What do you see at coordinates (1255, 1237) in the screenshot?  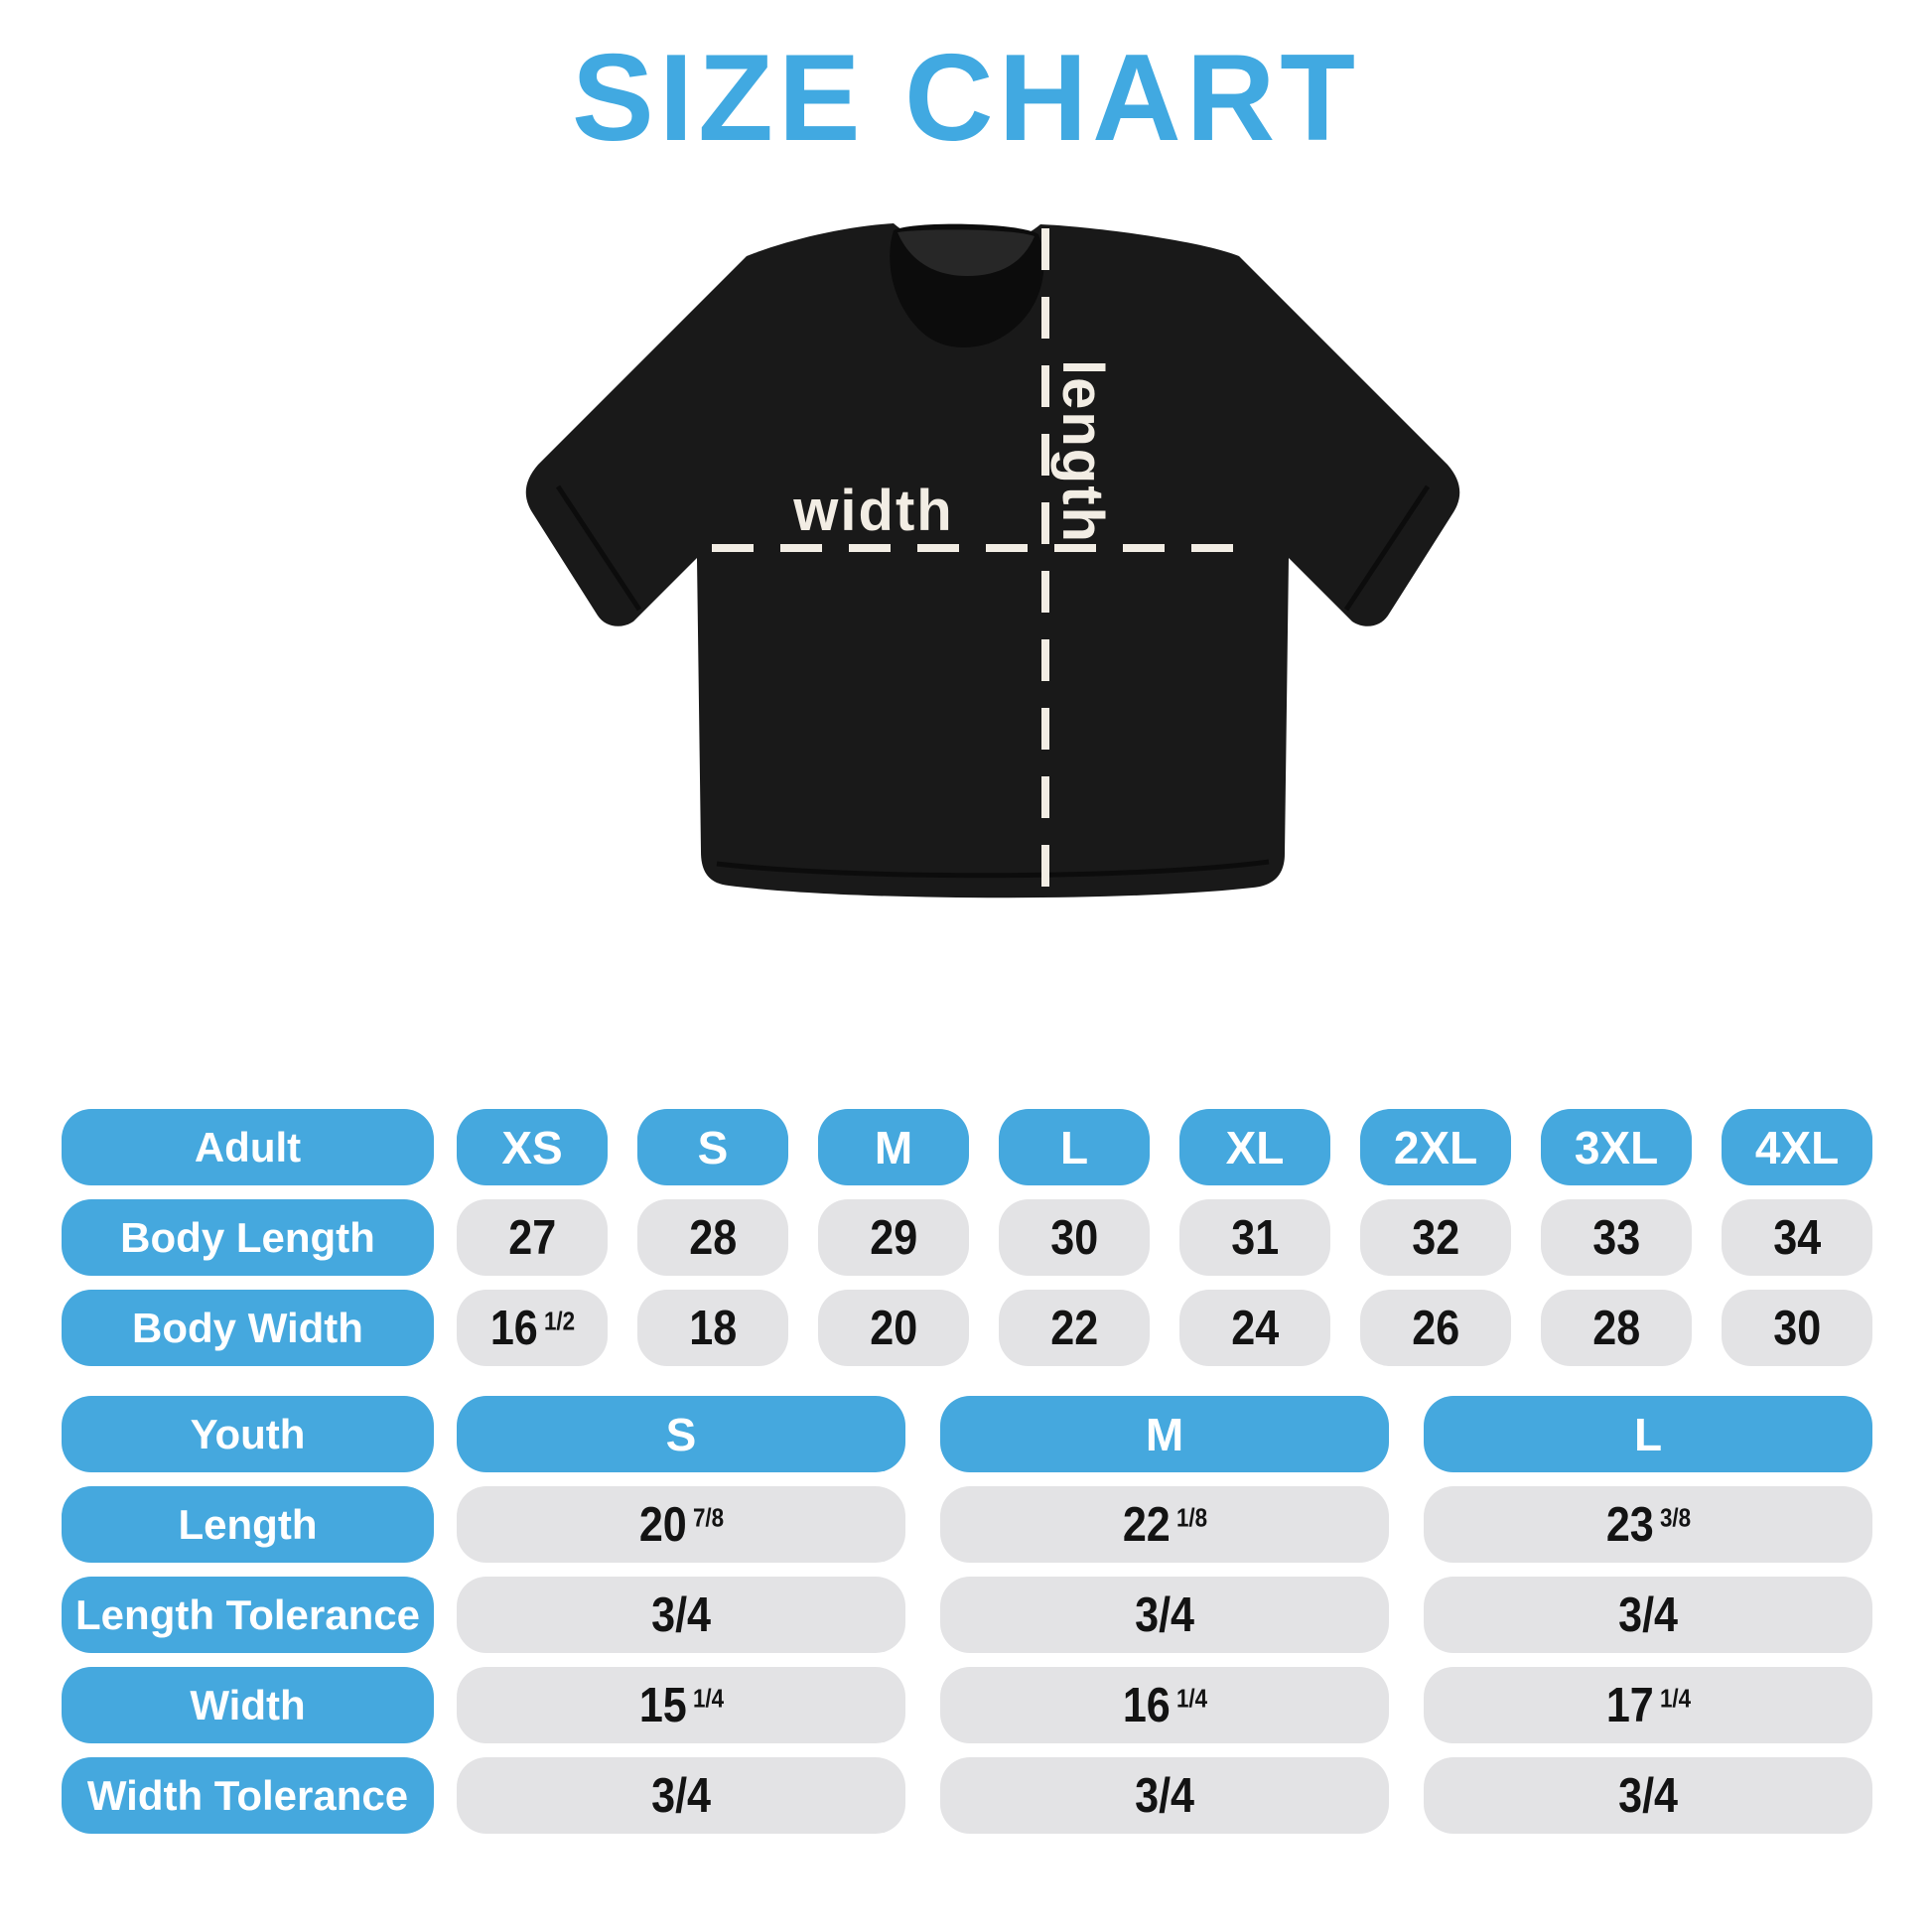 I see `table-cell: 31` at bounding box center [1255, 1237].